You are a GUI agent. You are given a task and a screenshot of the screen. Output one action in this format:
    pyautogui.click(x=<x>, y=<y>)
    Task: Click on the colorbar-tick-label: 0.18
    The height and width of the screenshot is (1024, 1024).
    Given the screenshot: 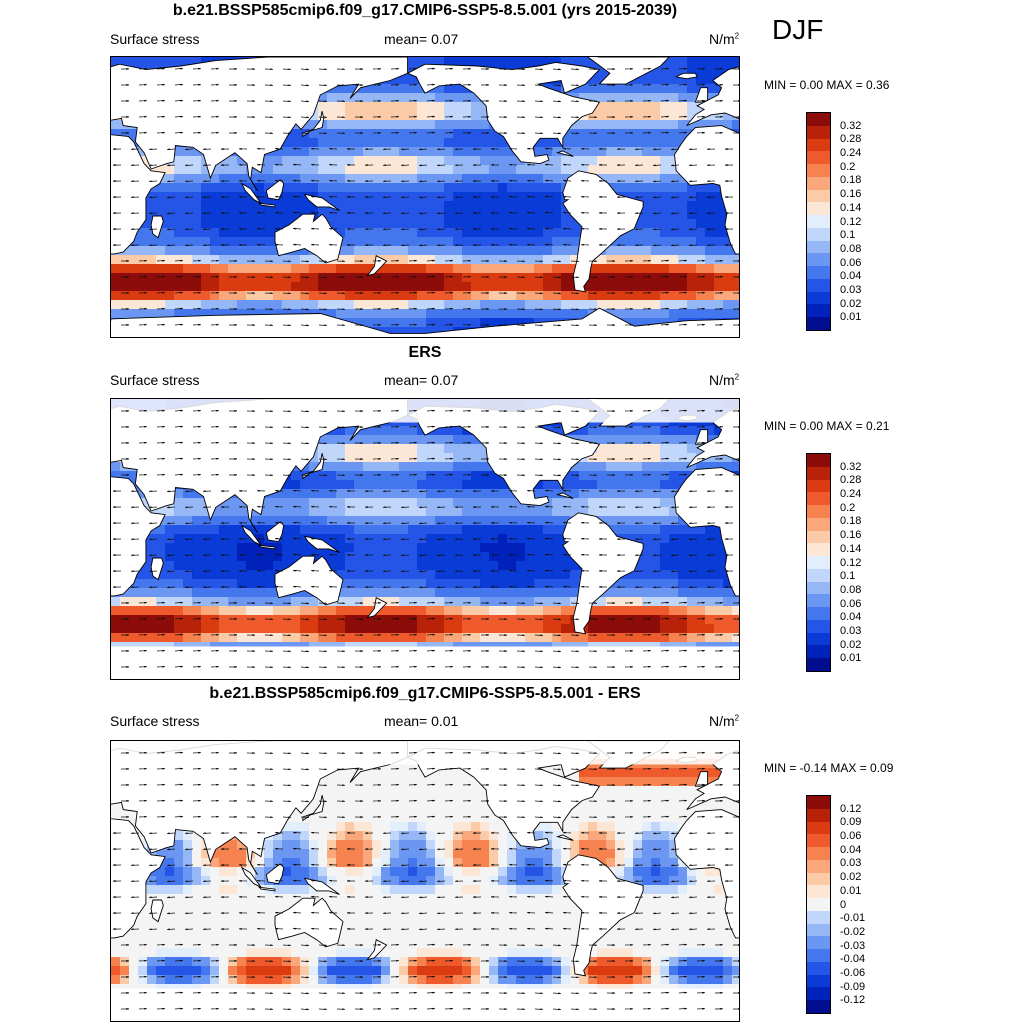 What is the action you would take?
    pyautogui.click(x=851, y=521)
    